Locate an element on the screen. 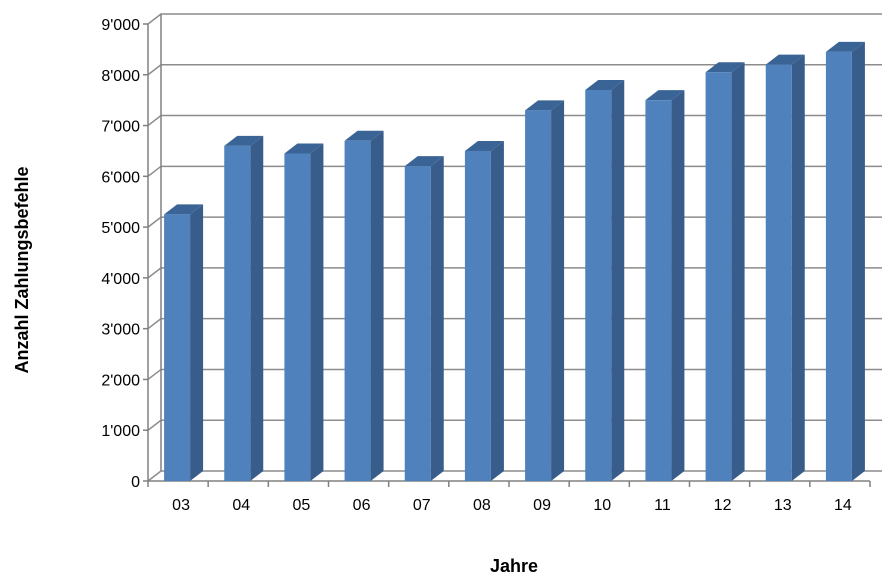 This screenshot has width=882, height=581. y-tick-label: 6'000 is located at coordinates (120, 177).